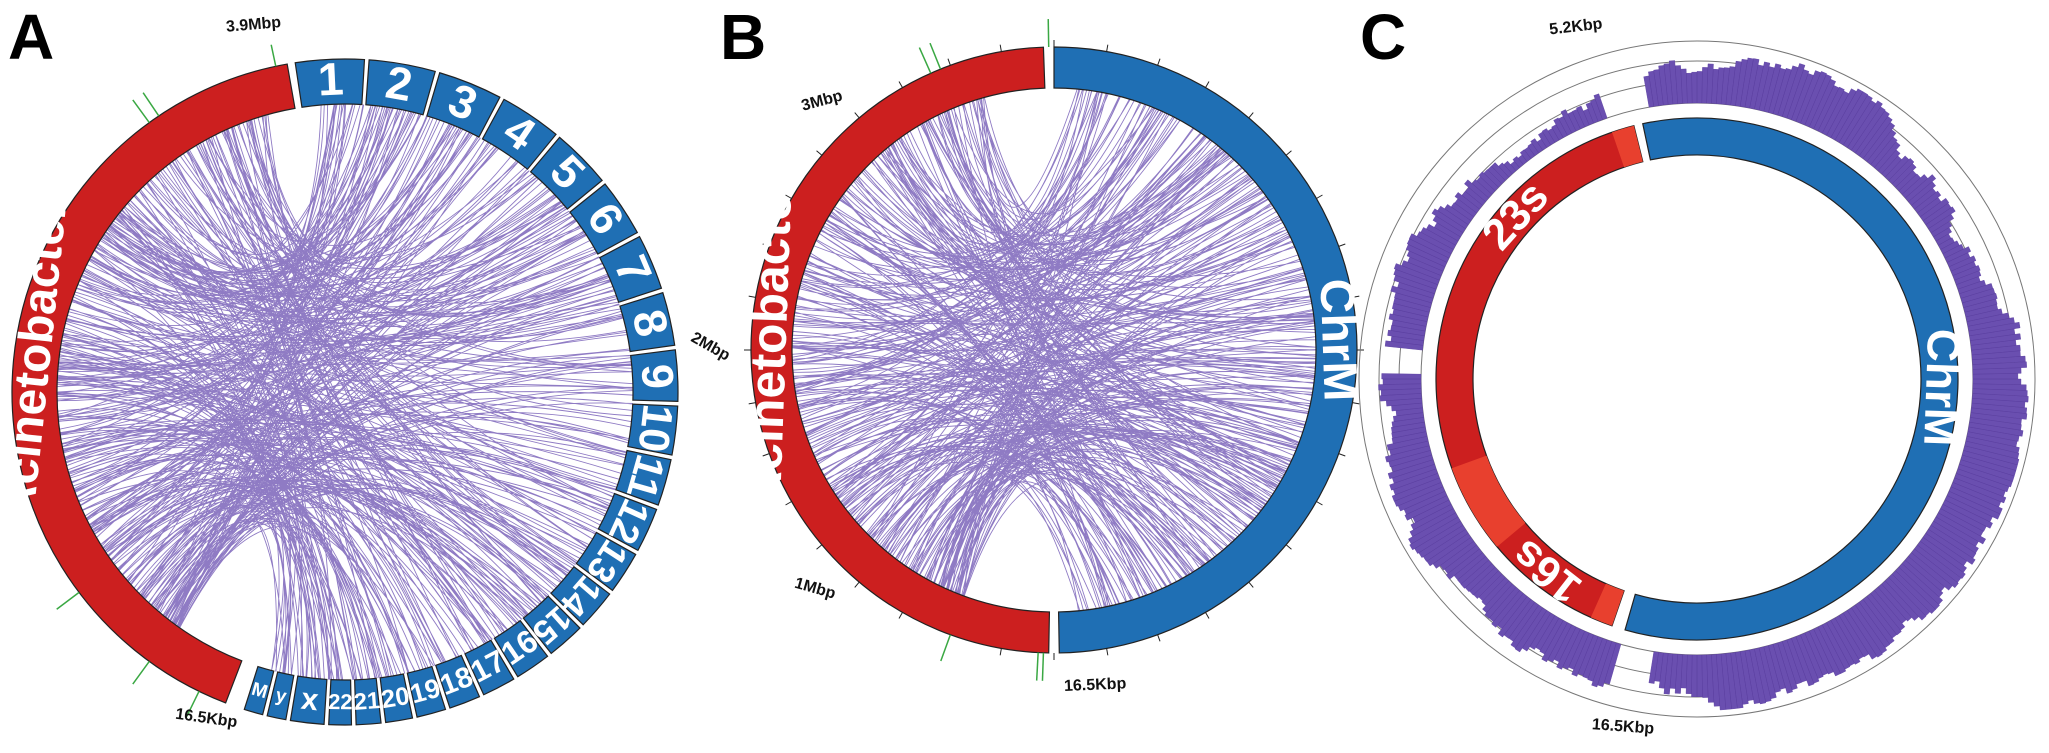 The height and width of the screenshot is (753, 2049). What do you see at coordinates (657, 376) in the screenshot?
I see `segment-label: 9` at bounding box center [657, 376].